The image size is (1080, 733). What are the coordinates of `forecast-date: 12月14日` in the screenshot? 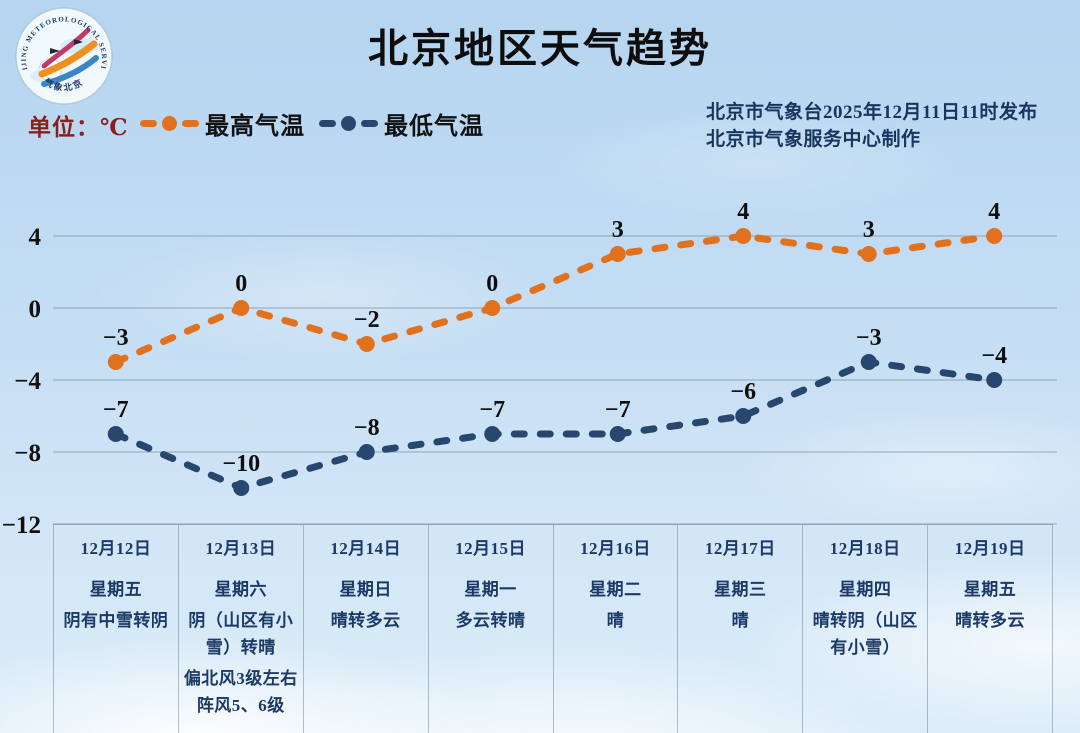 It's located at (366, 548).